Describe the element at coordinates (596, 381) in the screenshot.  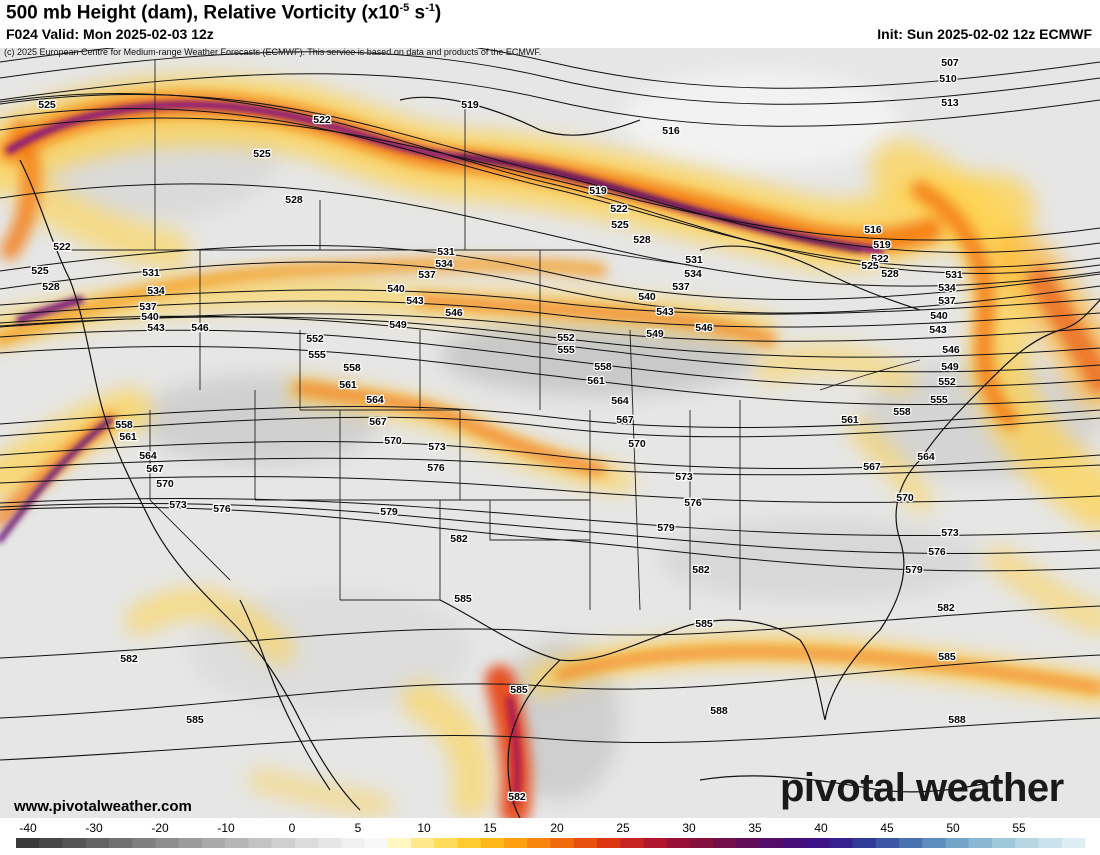
I see `contour-label: 561` at that location.